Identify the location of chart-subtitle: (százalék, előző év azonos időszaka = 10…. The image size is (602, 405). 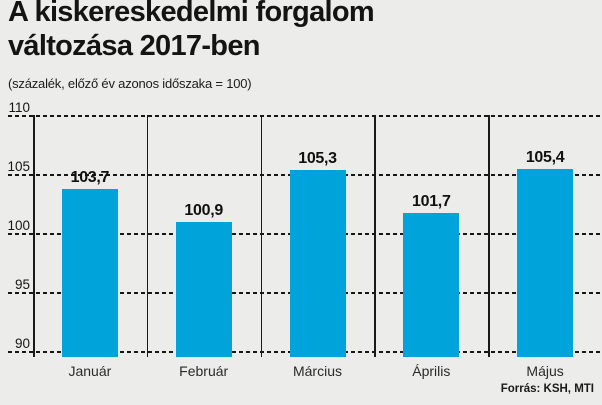
(130, 83).